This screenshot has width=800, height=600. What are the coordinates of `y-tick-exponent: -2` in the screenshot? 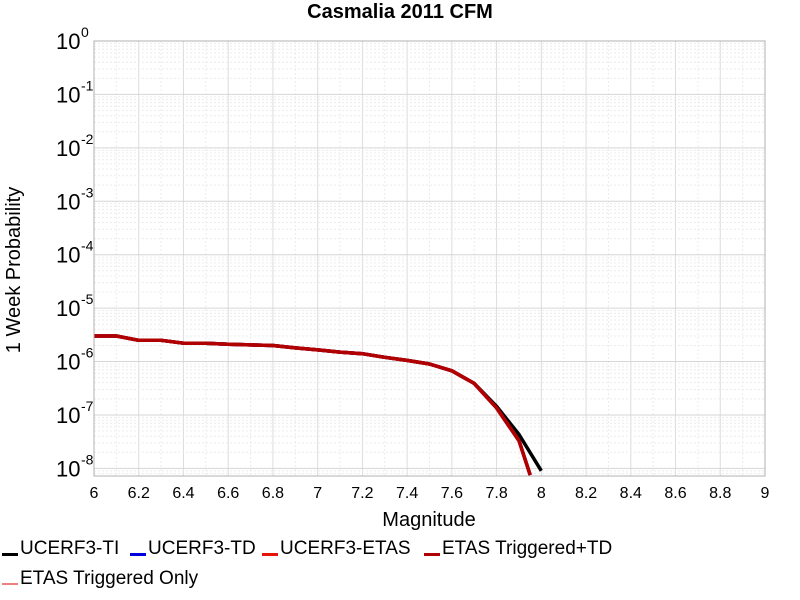 It's located at (87, 139).